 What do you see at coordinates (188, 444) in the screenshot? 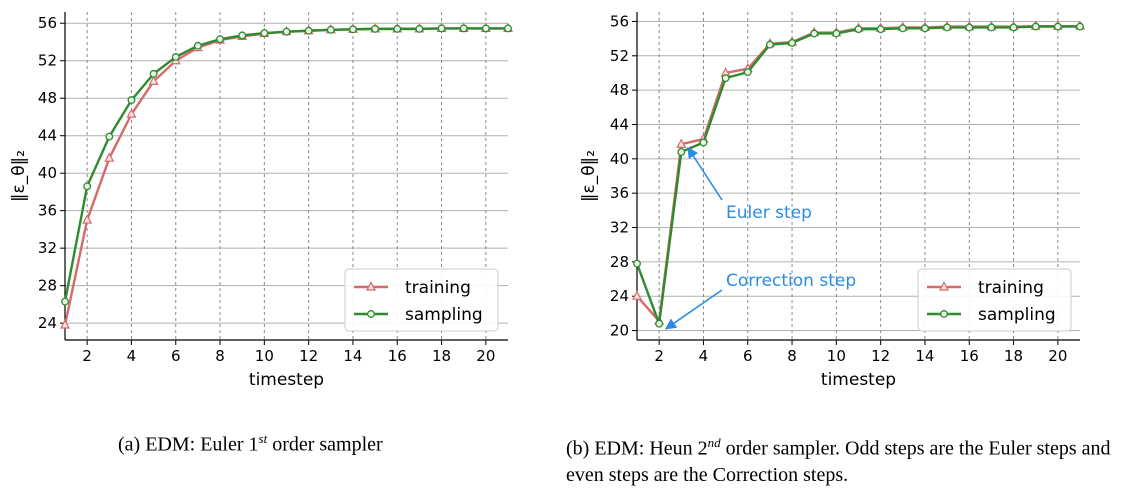
I see `caption-a-prefix: (a) EDM: Euler 1` at bounding box center [188, 444].